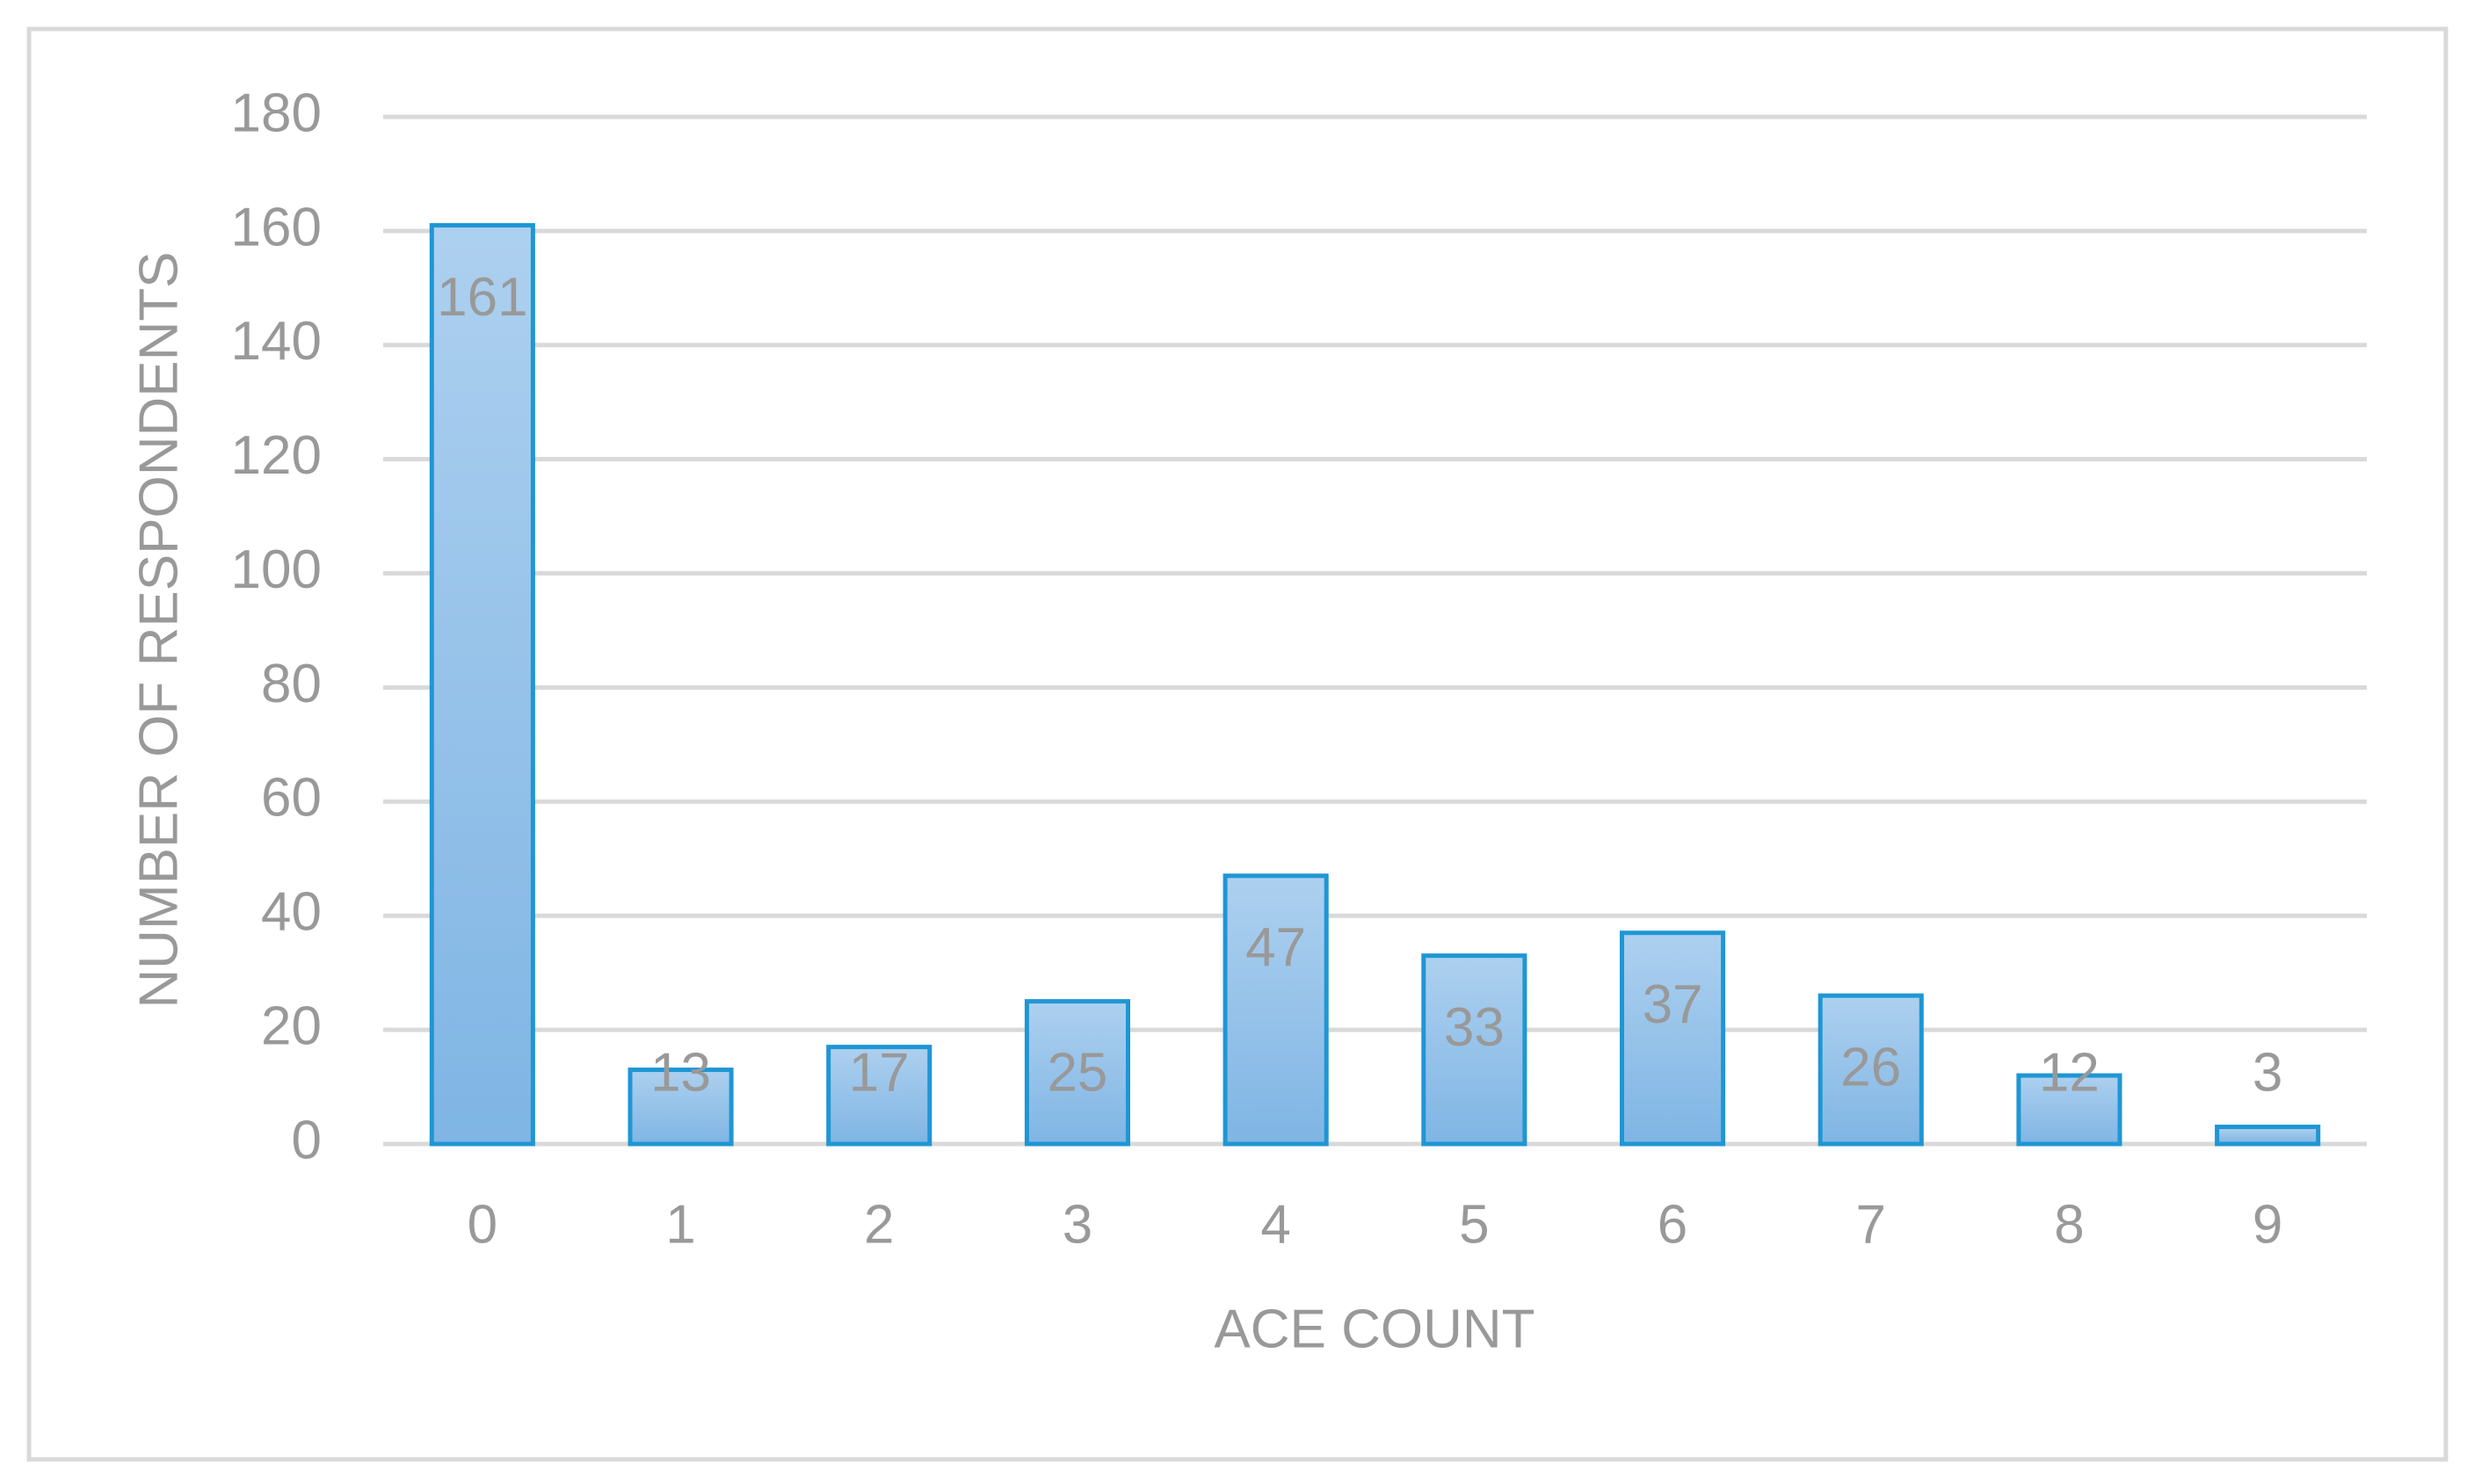 The image size is (2474, 1484). Describe the element at coordinates (2069, 1224) in the screenshot. I see `x-tick-label: 8` at that location.